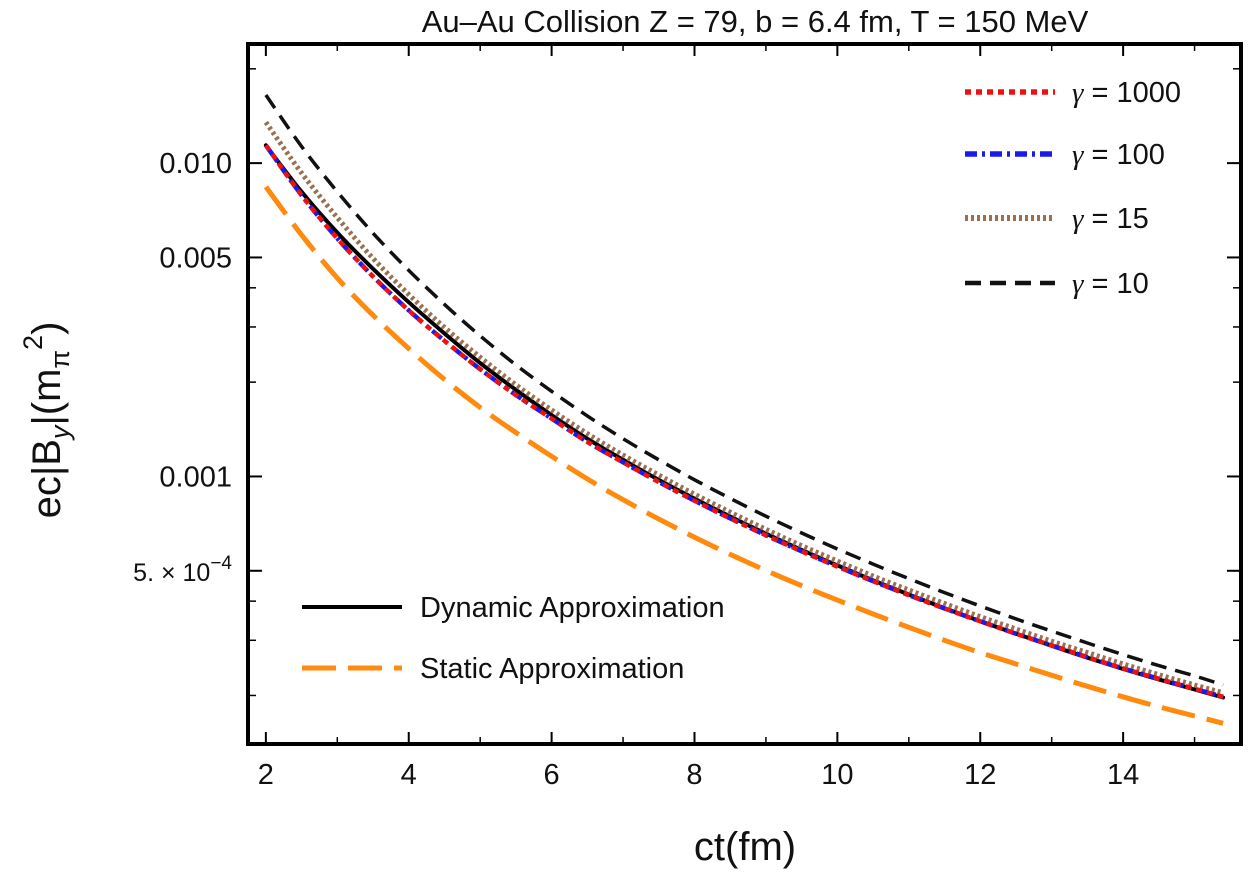 Image resolution: width=1250 pixels, height=872 pixels. What do you see at coordinates (1110, 284) in the screenshot?
I see `legend-label-3: γ = 10` at bounding box center [1110, 284].